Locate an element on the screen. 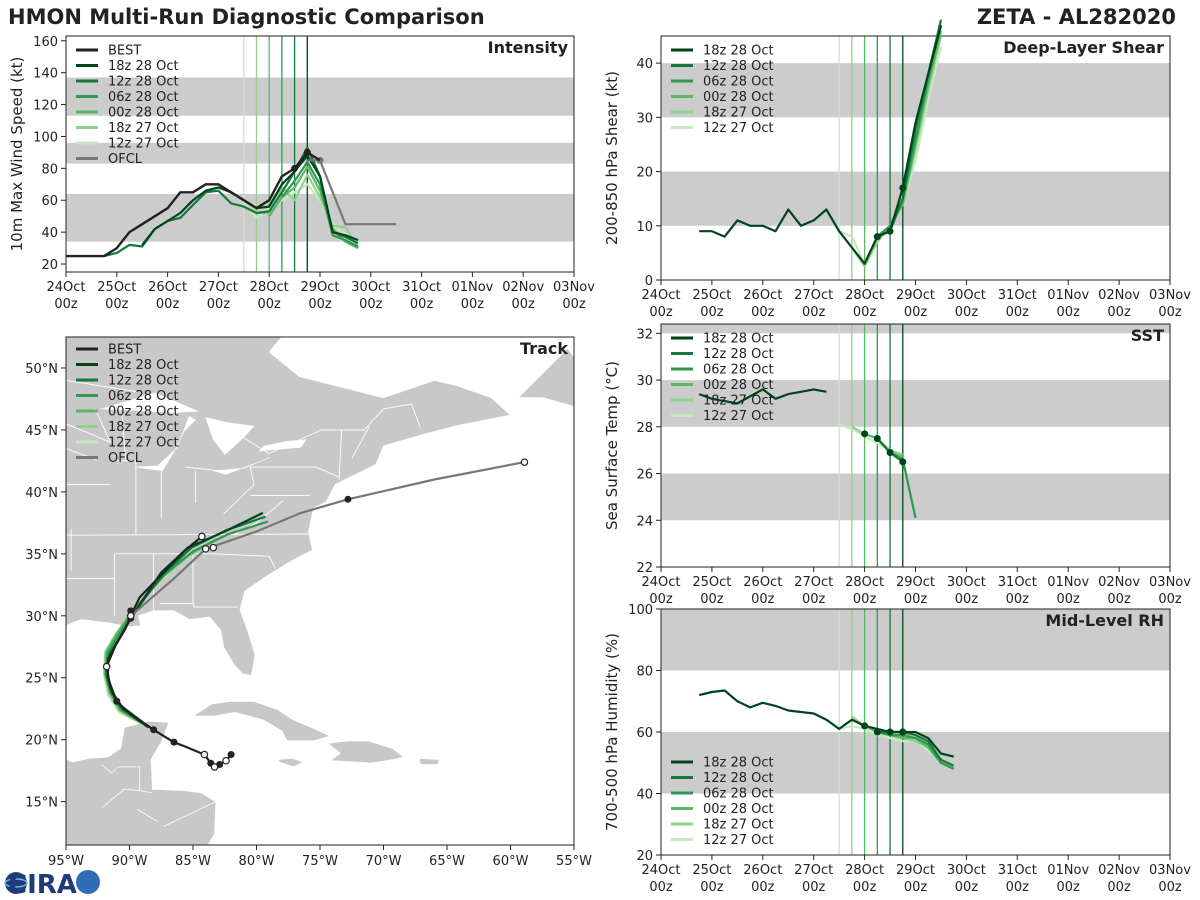 The height and width of the screenshot is (900, 1200). rh-ylabel: 700-500 hPa Humidity (%) is located at coordinates (612, 732).